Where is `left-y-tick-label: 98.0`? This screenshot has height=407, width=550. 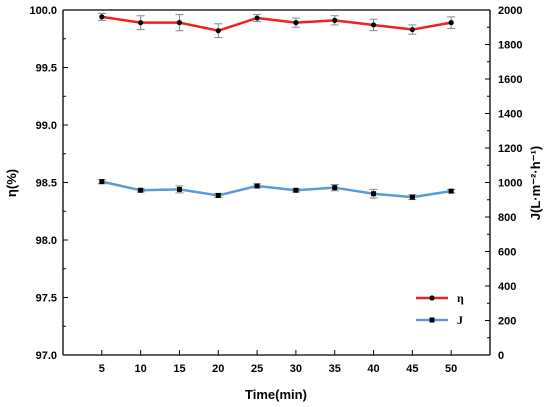
left-y-tick-label: 98.0 is located at coordinates (46, 241).